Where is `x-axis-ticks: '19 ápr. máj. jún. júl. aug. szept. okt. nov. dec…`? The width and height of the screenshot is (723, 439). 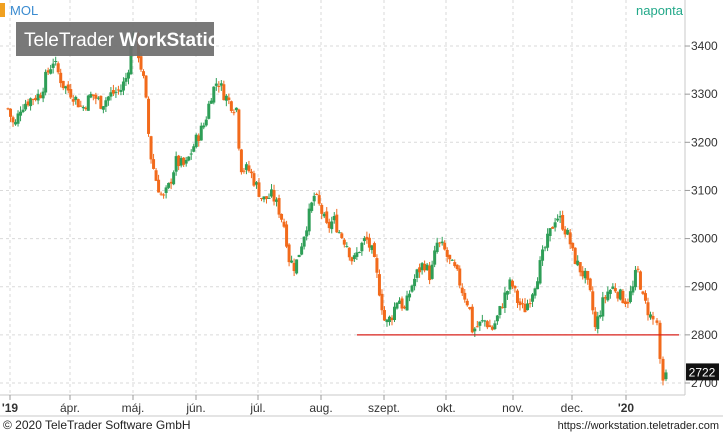 x-axis-ticks: '19 ápr. máj. jún. júl. aug. szept. okt. nov. dec… is located at coordinates (318, 405).